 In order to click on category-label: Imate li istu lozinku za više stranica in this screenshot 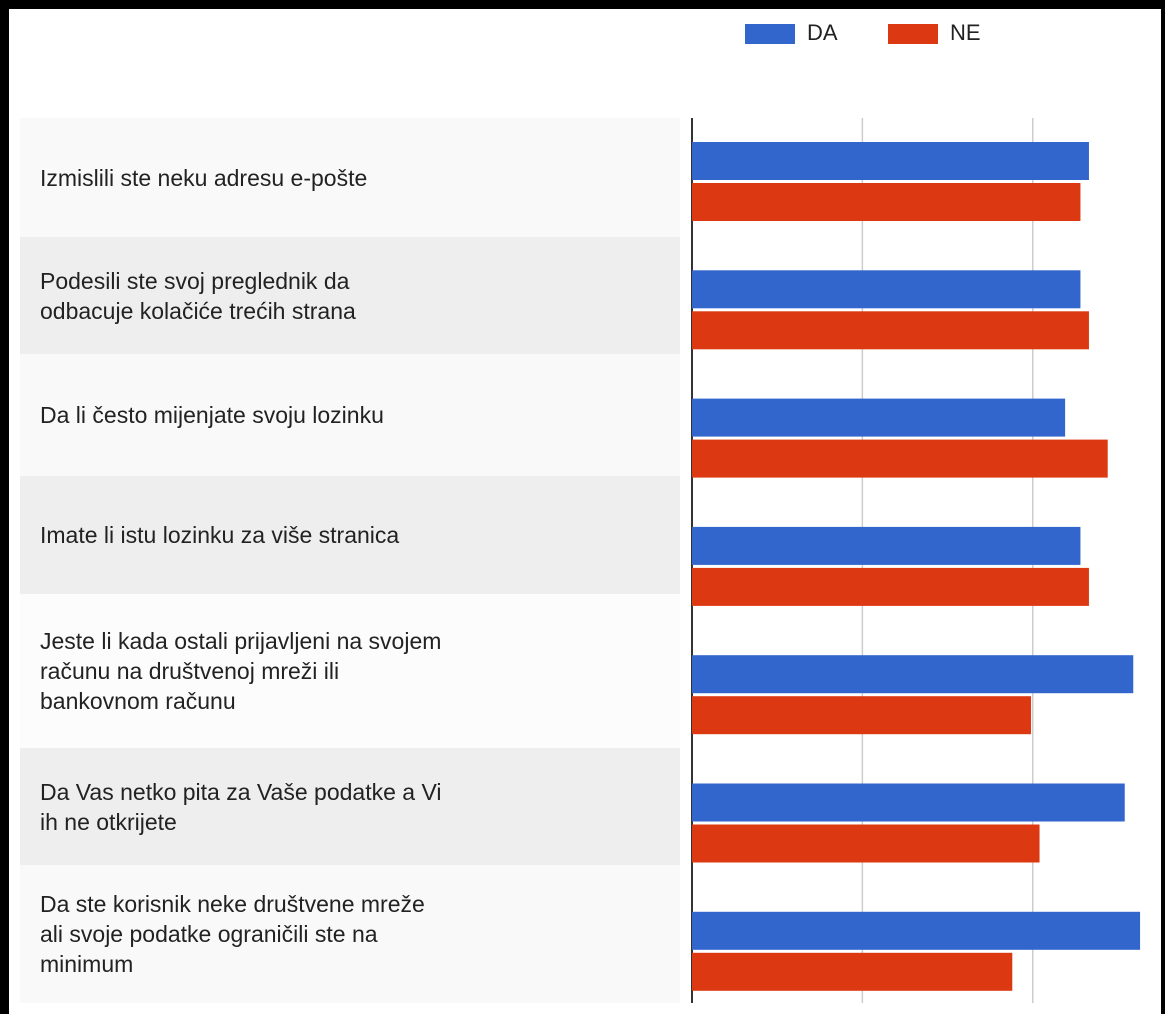, I will do `click(350, 535)`.